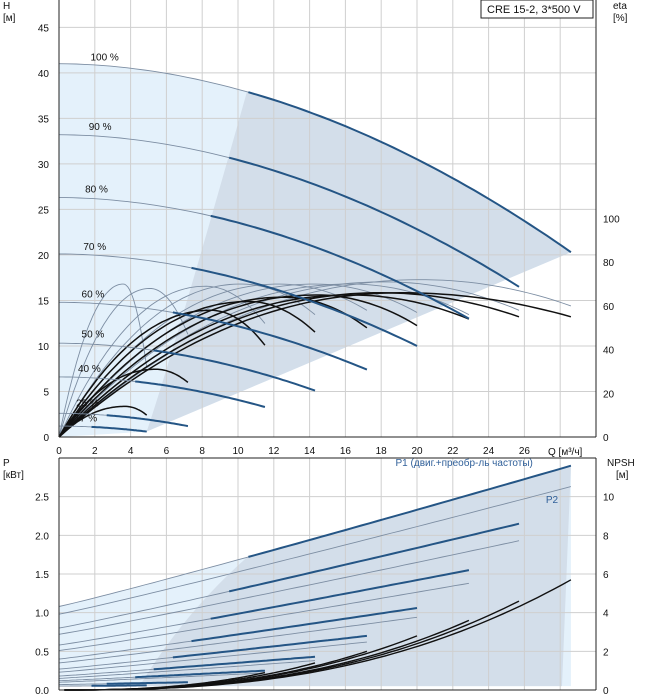  Describe the element at coordinates (606, 536) in the screenshot. I see `npsh-tick-label: 8` at that location.